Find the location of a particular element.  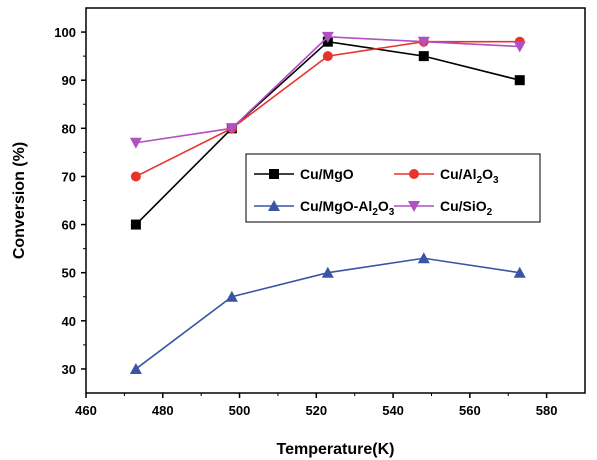

legend-entry: Cu/MgO-Al2O3 is located at coordinates (324, 208).